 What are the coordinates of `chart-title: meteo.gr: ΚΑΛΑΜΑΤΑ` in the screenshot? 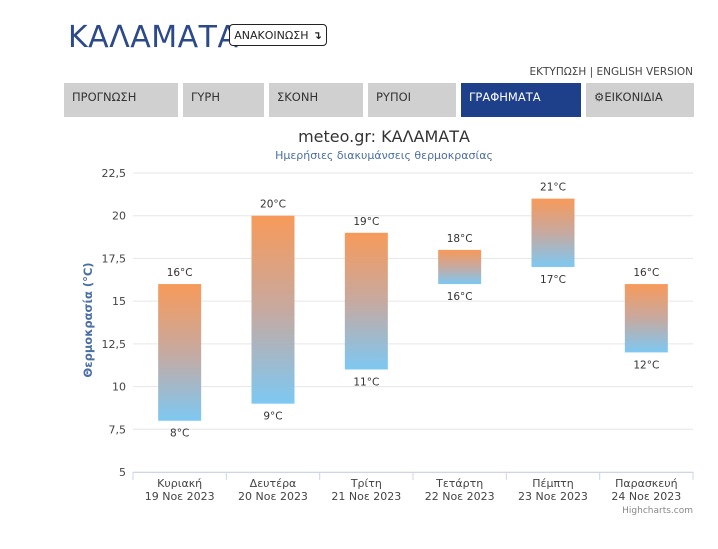 It's located at (384, 136).